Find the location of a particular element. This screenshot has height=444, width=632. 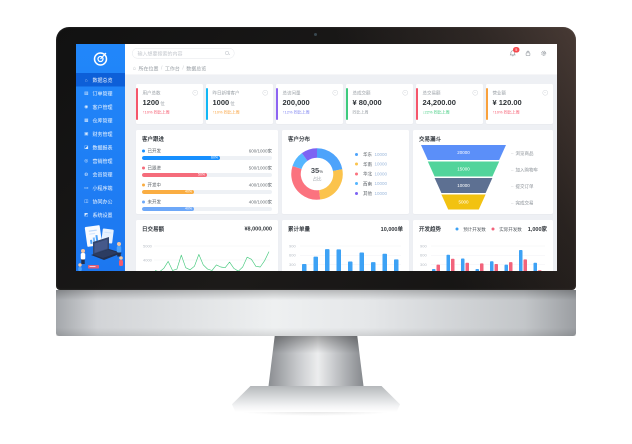

app-logo is located at coordinates (100, 58).